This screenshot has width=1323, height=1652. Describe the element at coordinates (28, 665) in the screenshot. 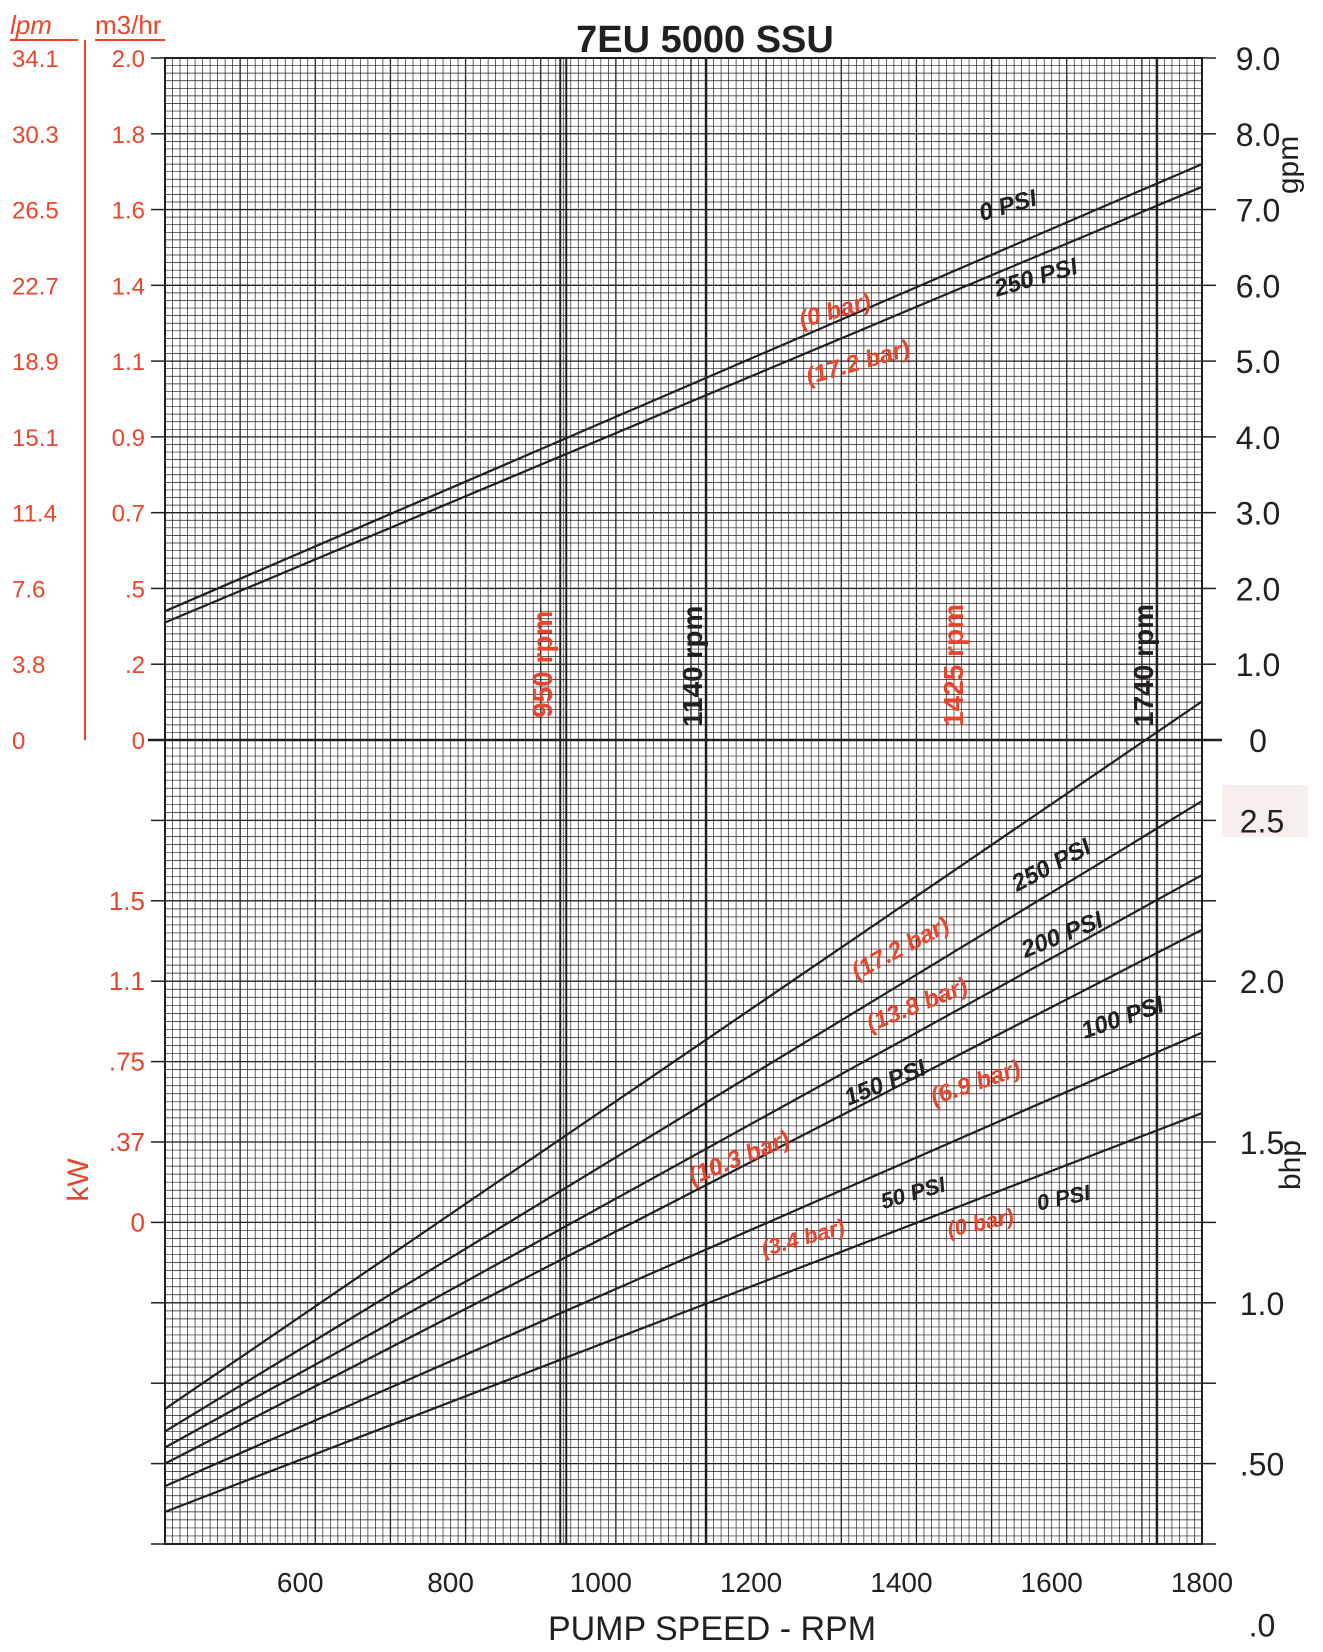

I see `lpm-tick-label: 3.8` at that location.